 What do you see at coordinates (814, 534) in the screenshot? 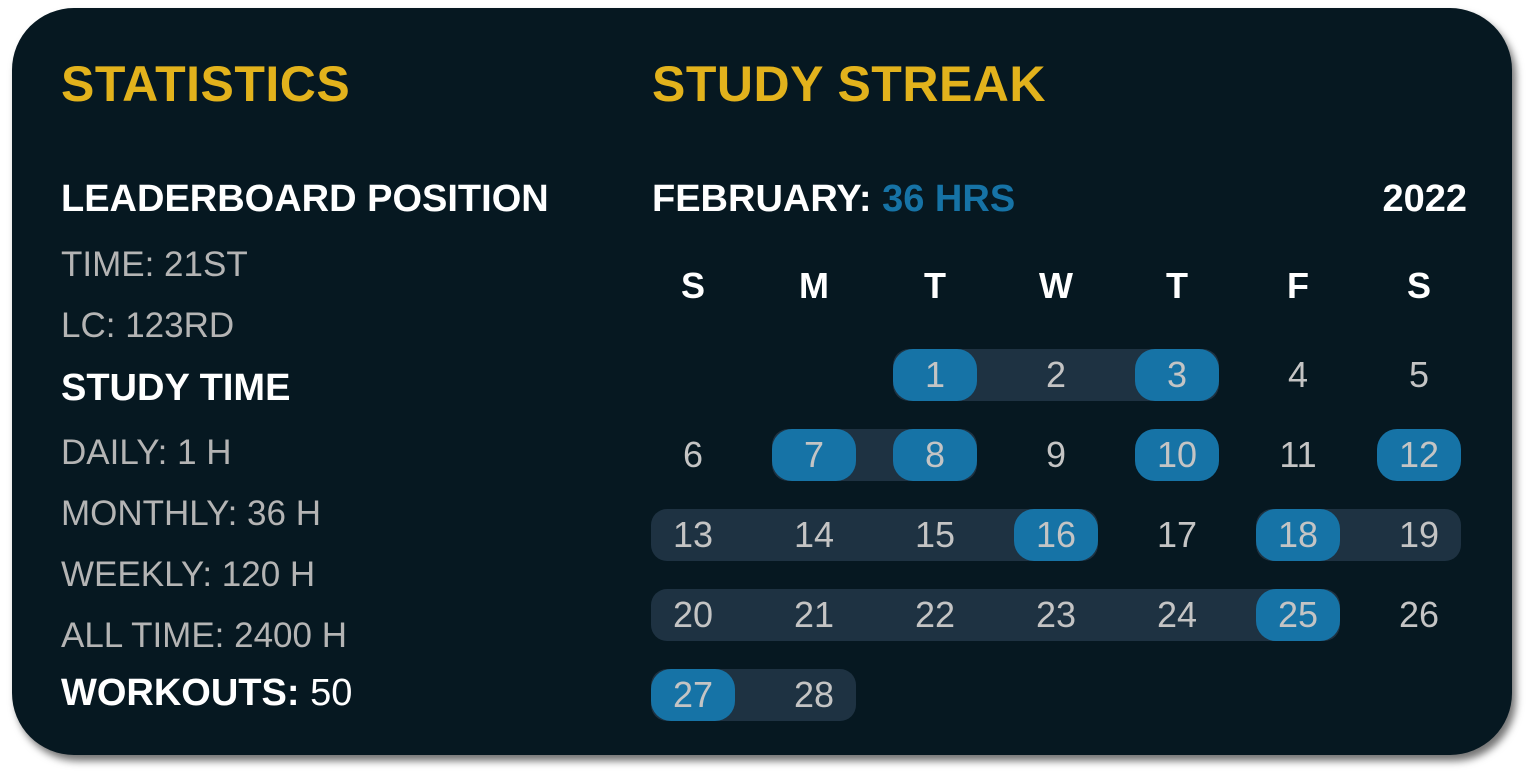
I see `calendar-day: 14` at bounding box center [814, 534].